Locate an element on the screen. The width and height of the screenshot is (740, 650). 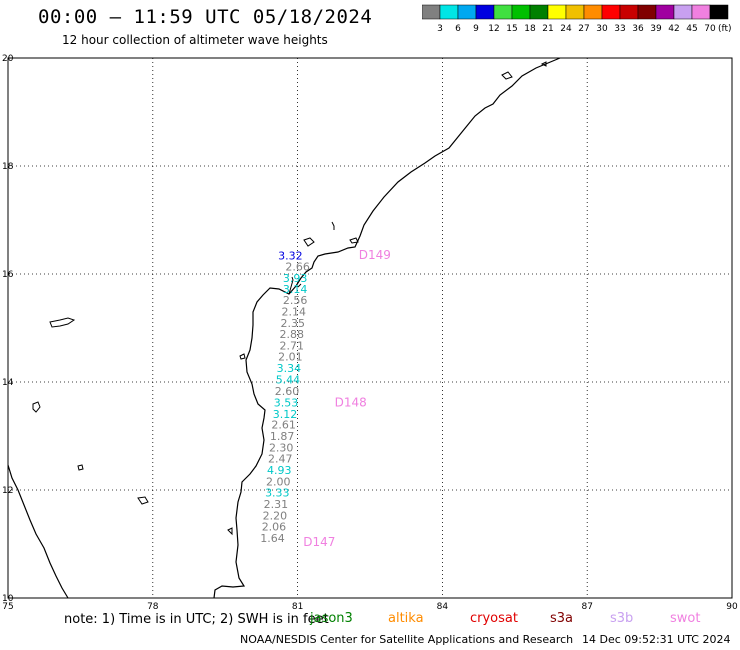
swh-value: 3.53 is located at coordinates (286, 403).